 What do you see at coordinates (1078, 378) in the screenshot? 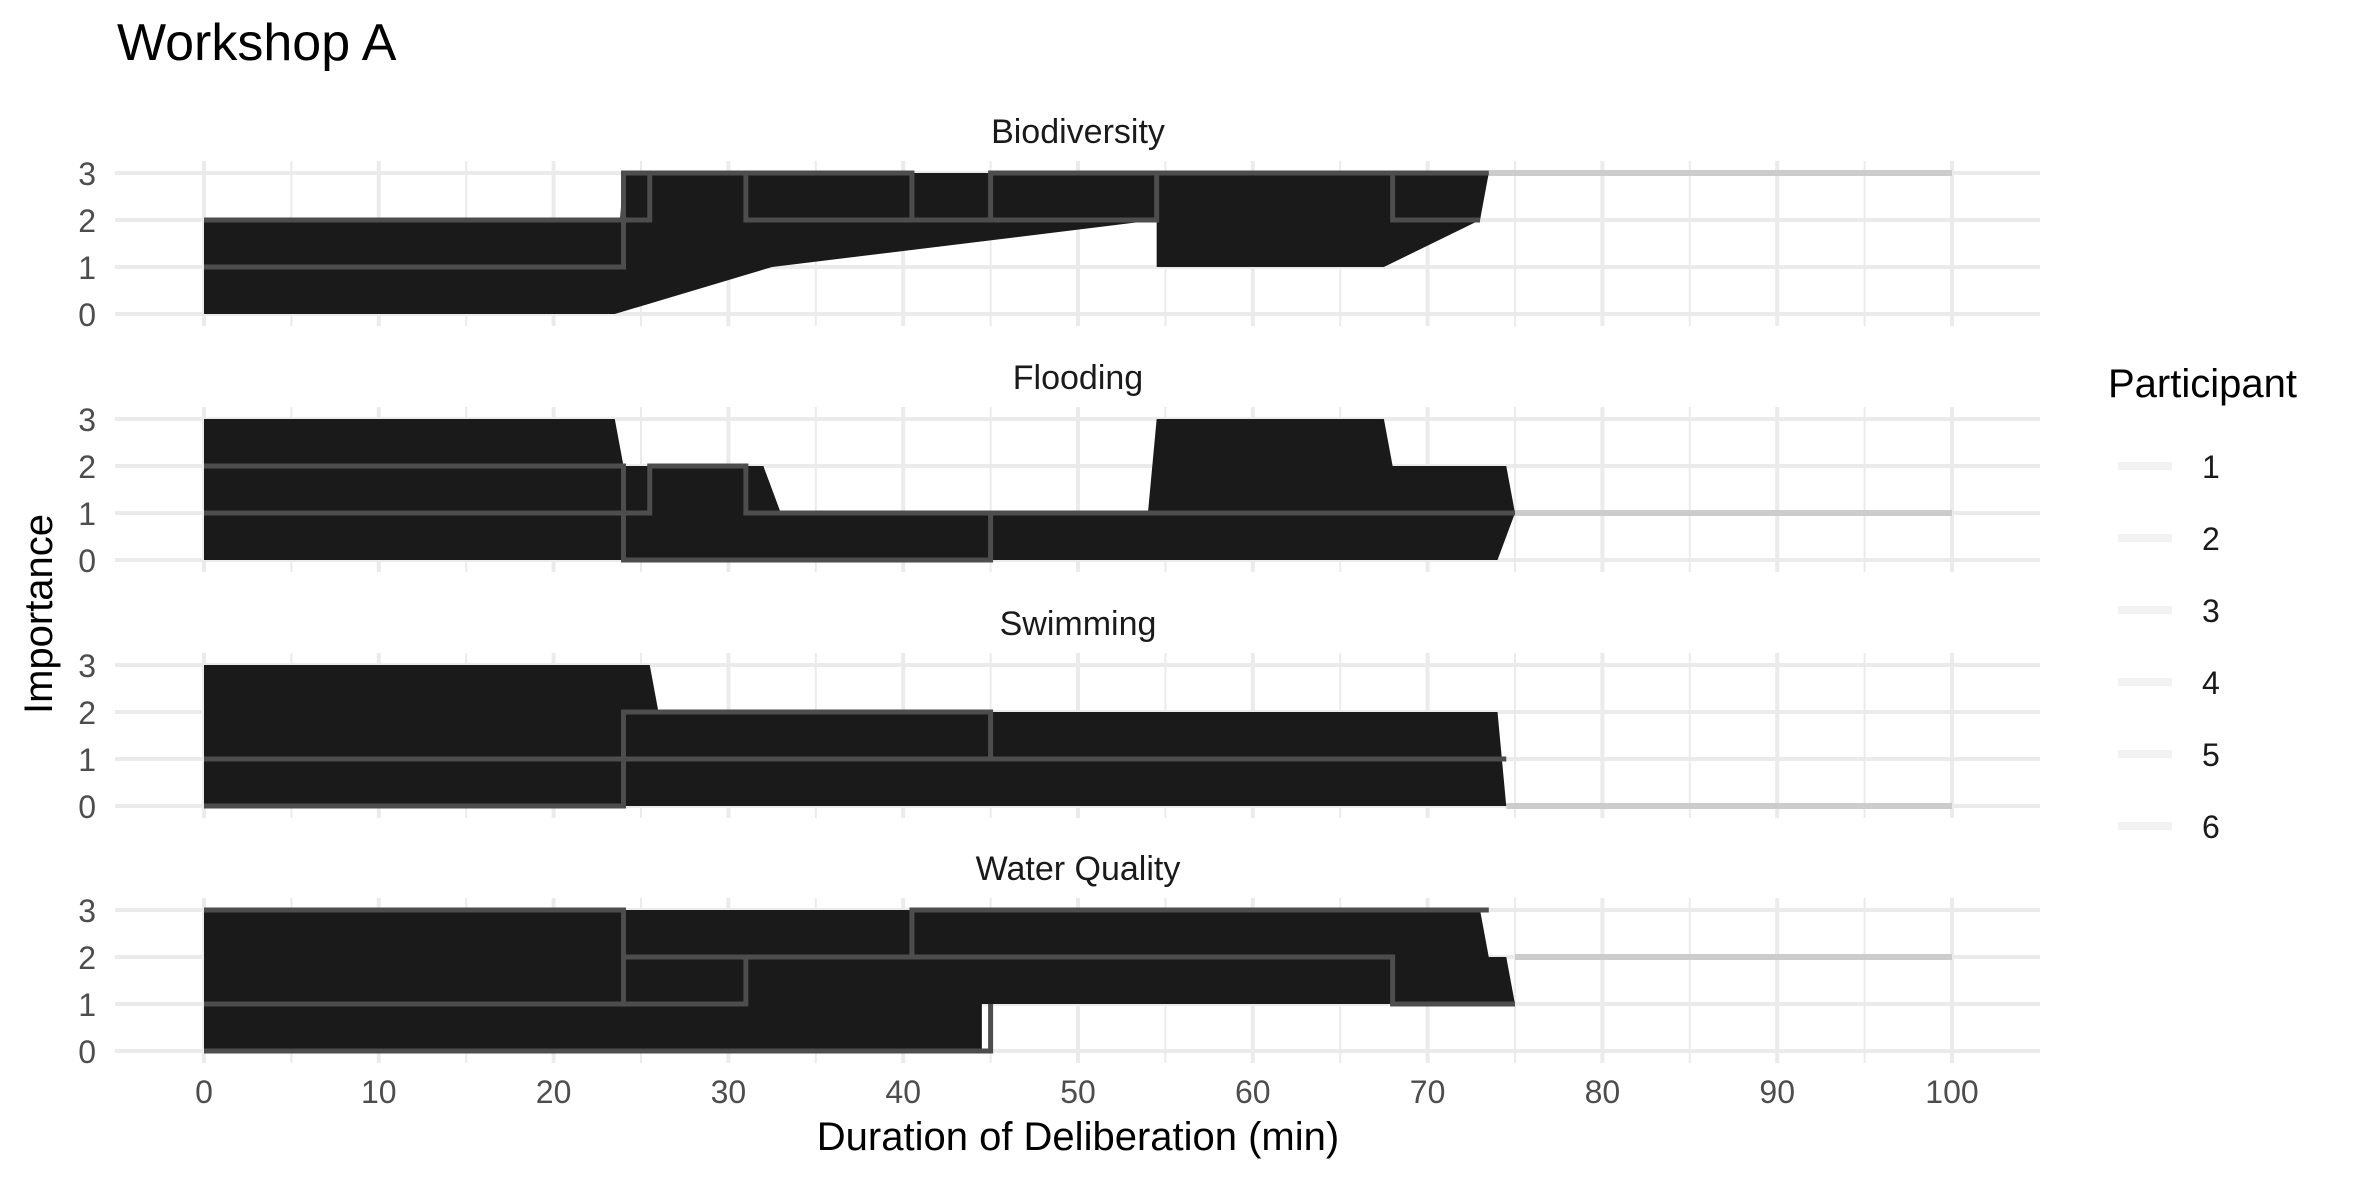
I see `facet-strip-label: Flooding` at bounding box center [1078, 378].